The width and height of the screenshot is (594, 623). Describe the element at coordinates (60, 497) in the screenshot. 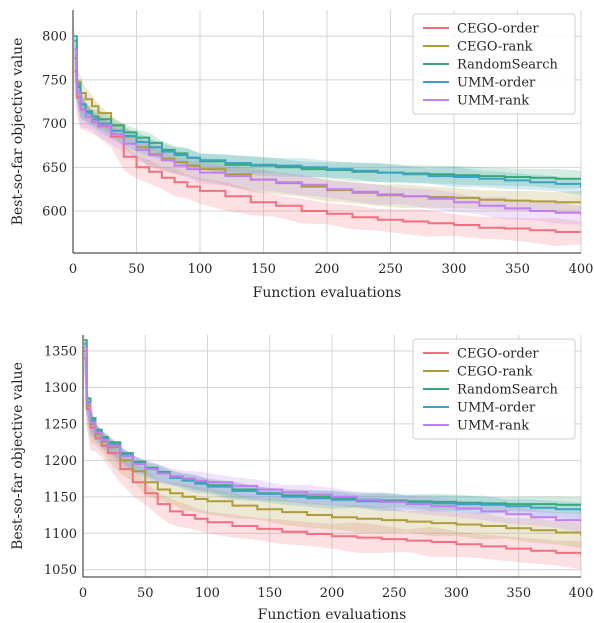

I see `y-tick-label: 1150` at that location.